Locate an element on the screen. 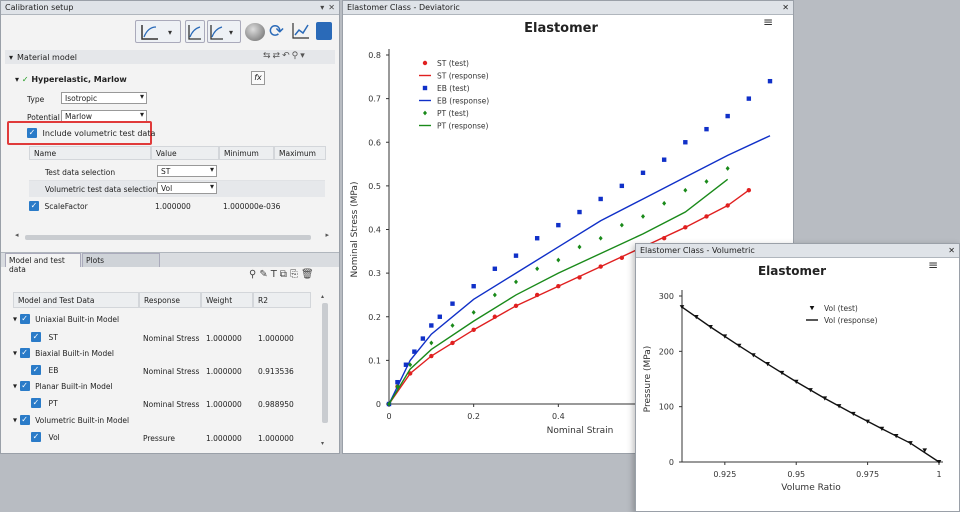 The width and height of the screenshot is (960, 512). collapse-icon: ▾ is located at coordinates (11, 57).